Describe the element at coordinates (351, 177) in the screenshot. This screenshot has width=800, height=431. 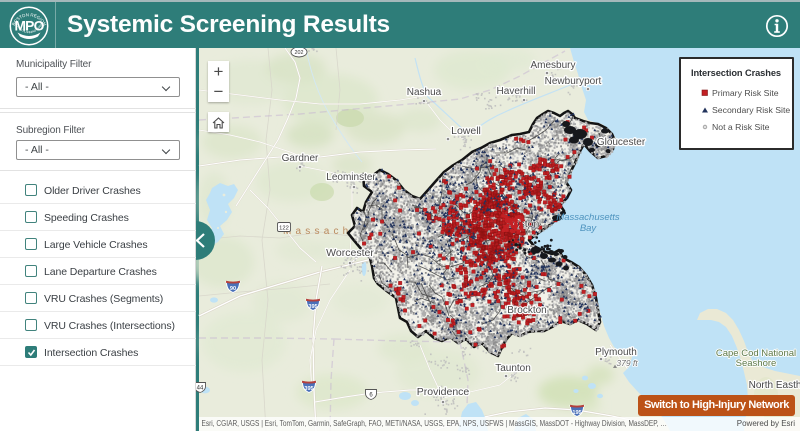
I see `svg-text: Leominster` at that location.